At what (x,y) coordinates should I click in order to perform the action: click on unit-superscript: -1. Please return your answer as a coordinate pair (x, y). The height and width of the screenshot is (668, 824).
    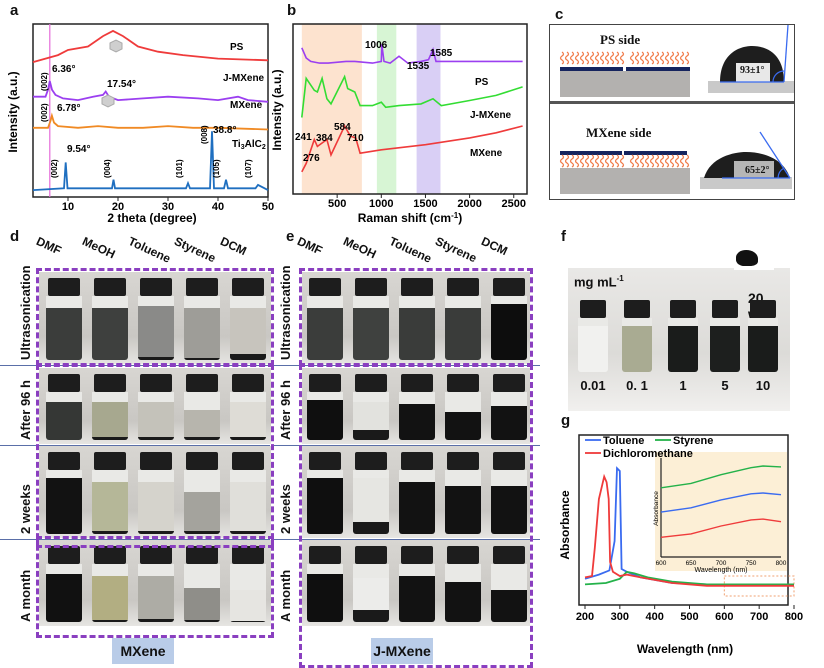
    Looking at the image, I should click on (620, 278).